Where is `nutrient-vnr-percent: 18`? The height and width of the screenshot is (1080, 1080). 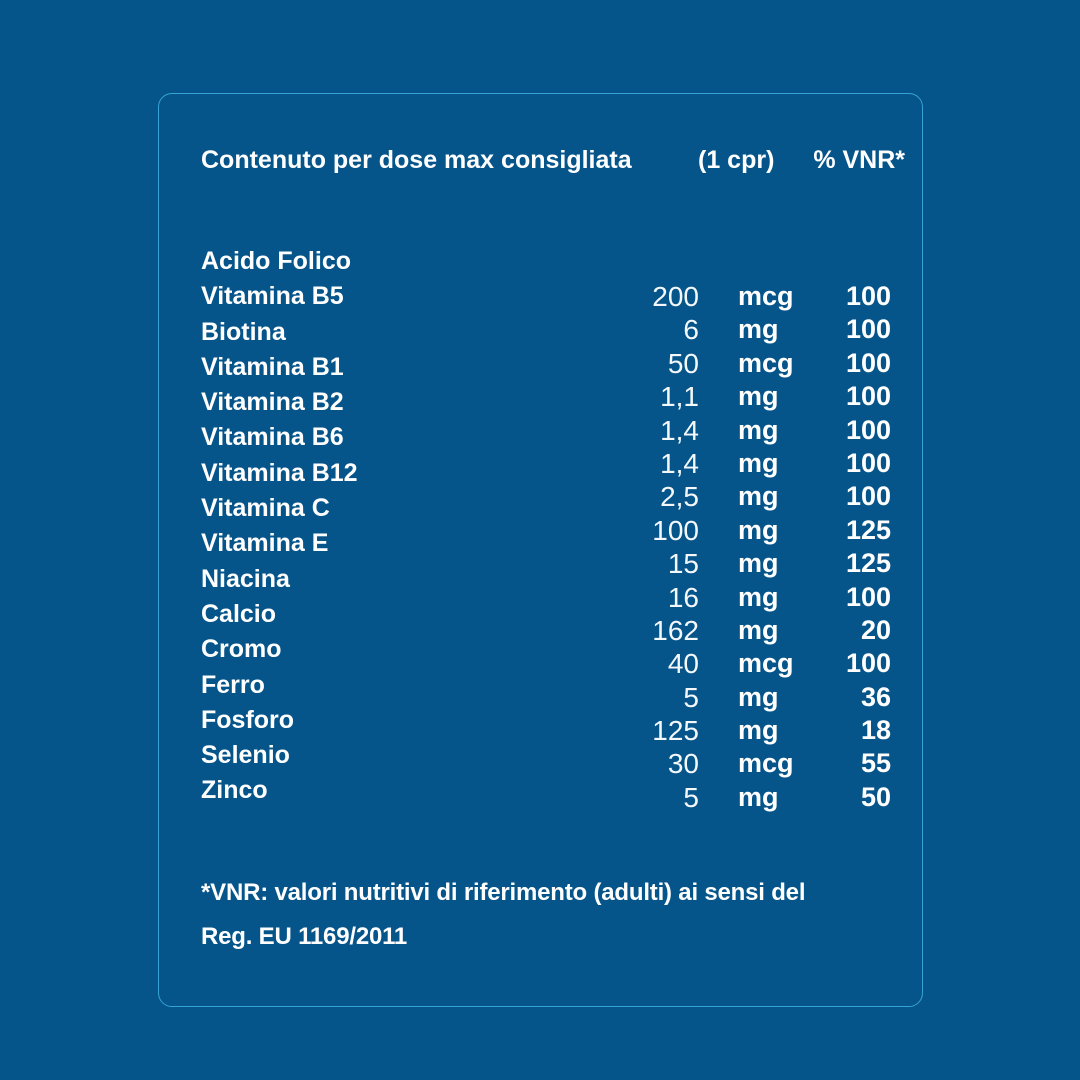 nutrient-vnr-percent: 18 is located at coordinates (875, 730).